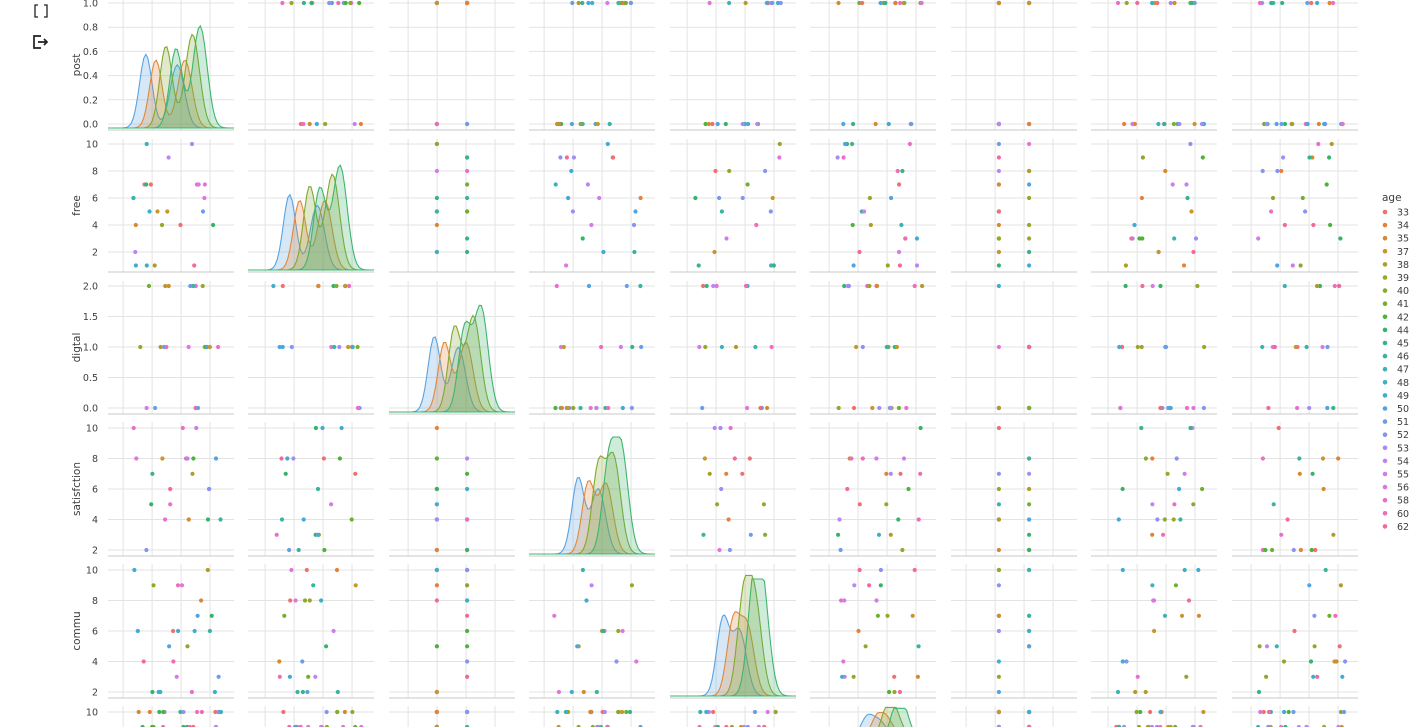 The height and width of the screenshot is (727, 1417). Describe the element at coordinates (92, 713) in the screenshot. I see `y-tick-label: 10` at that location.